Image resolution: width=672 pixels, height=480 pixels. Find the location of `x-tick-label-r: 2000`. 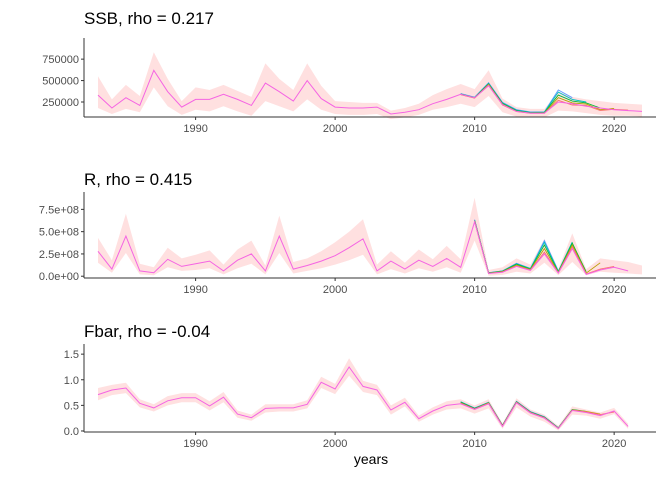

x-tick-label-r: 2000 is located at coordinates (335, 290).